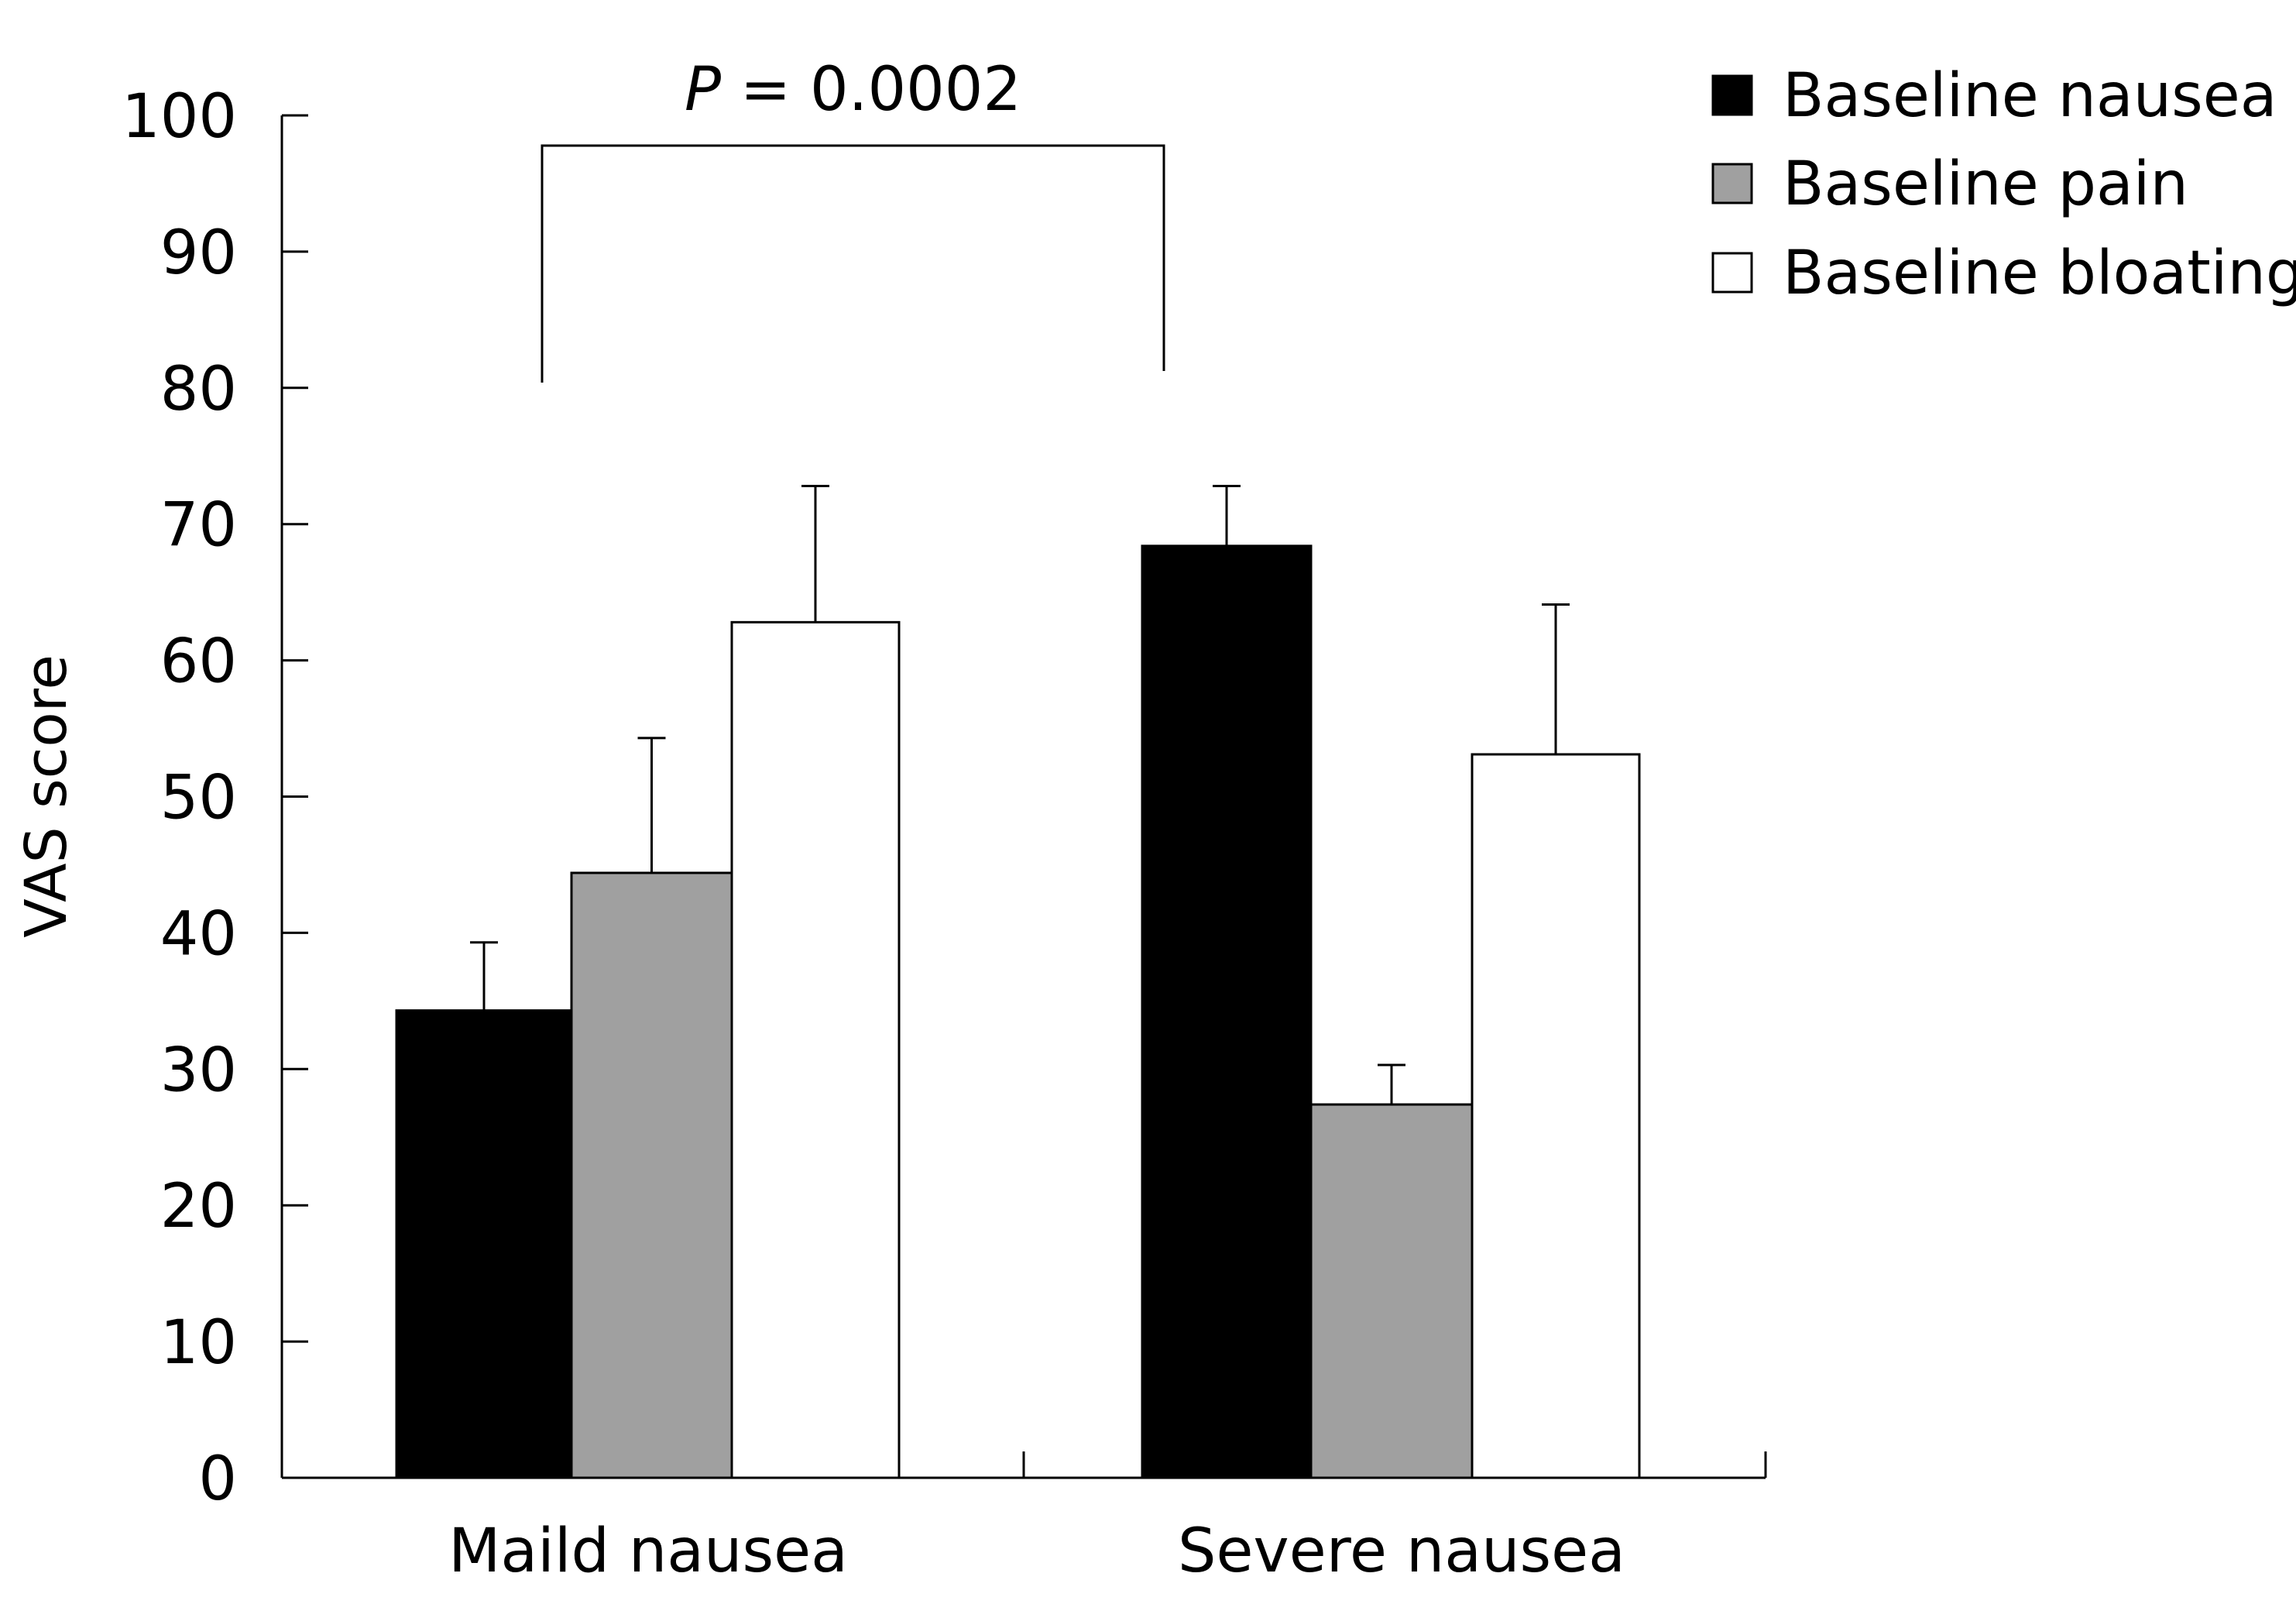 This screenshot has height=1611, width=2296. I want to click on y-tick-label: 30, so click(199, 1070).